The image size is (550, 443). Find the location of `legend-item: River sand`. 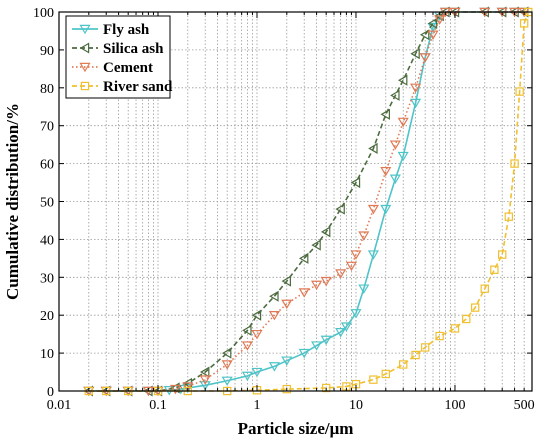

legend-item: River sand is located at coordinates (122, 87).